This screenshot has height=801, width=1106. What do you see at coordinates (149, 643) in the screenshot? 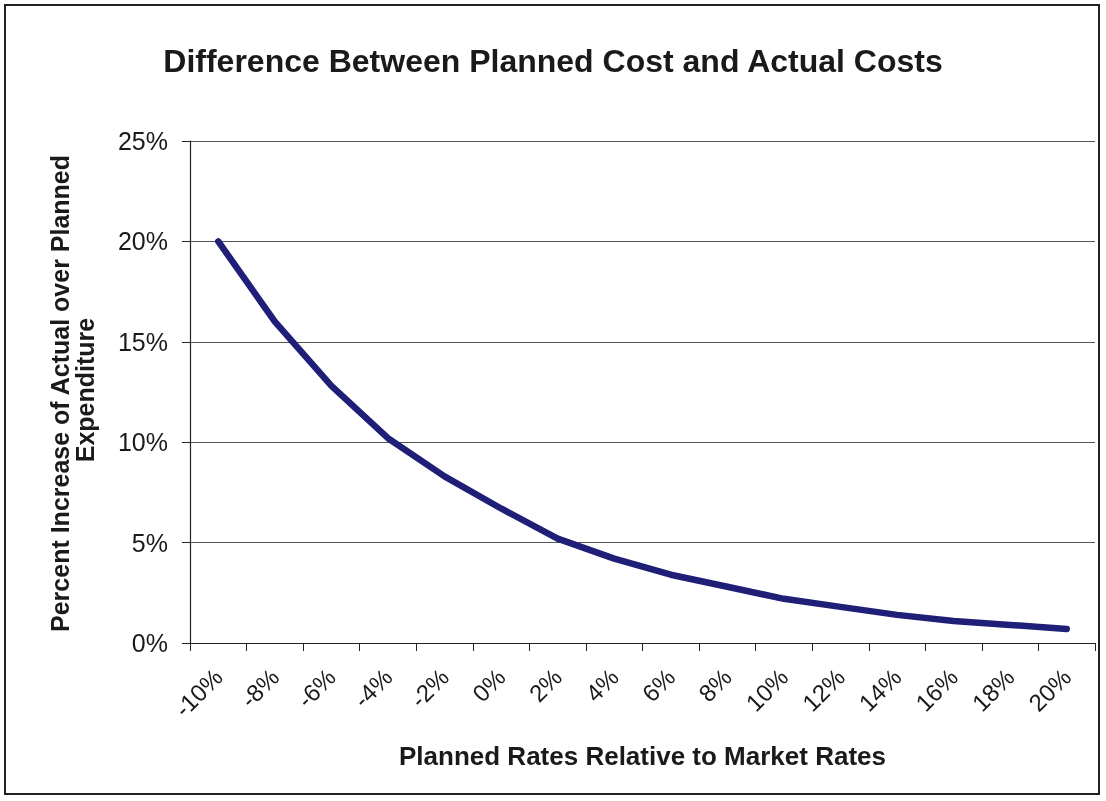
I see `y-tick-label: 0%` at bounding box center [149, 643].